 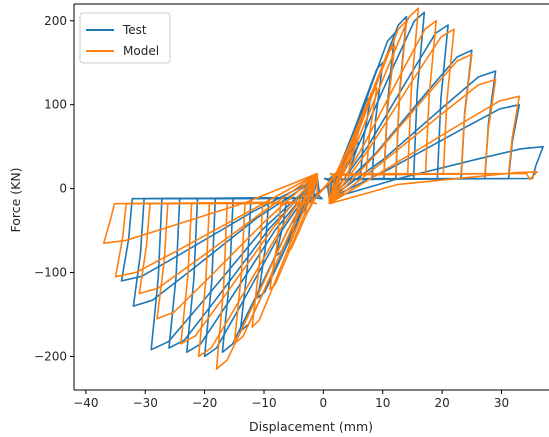 I want to click on x-tick-label: −20, so click(x=204, y=403).